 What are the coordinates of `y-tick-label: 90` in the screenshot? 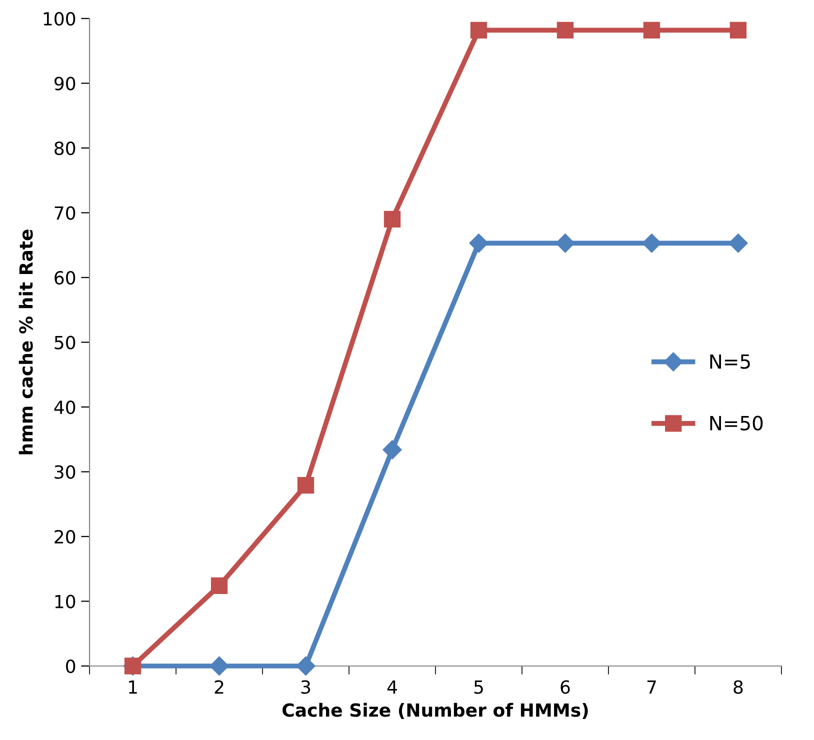 It's located at (65, 83).